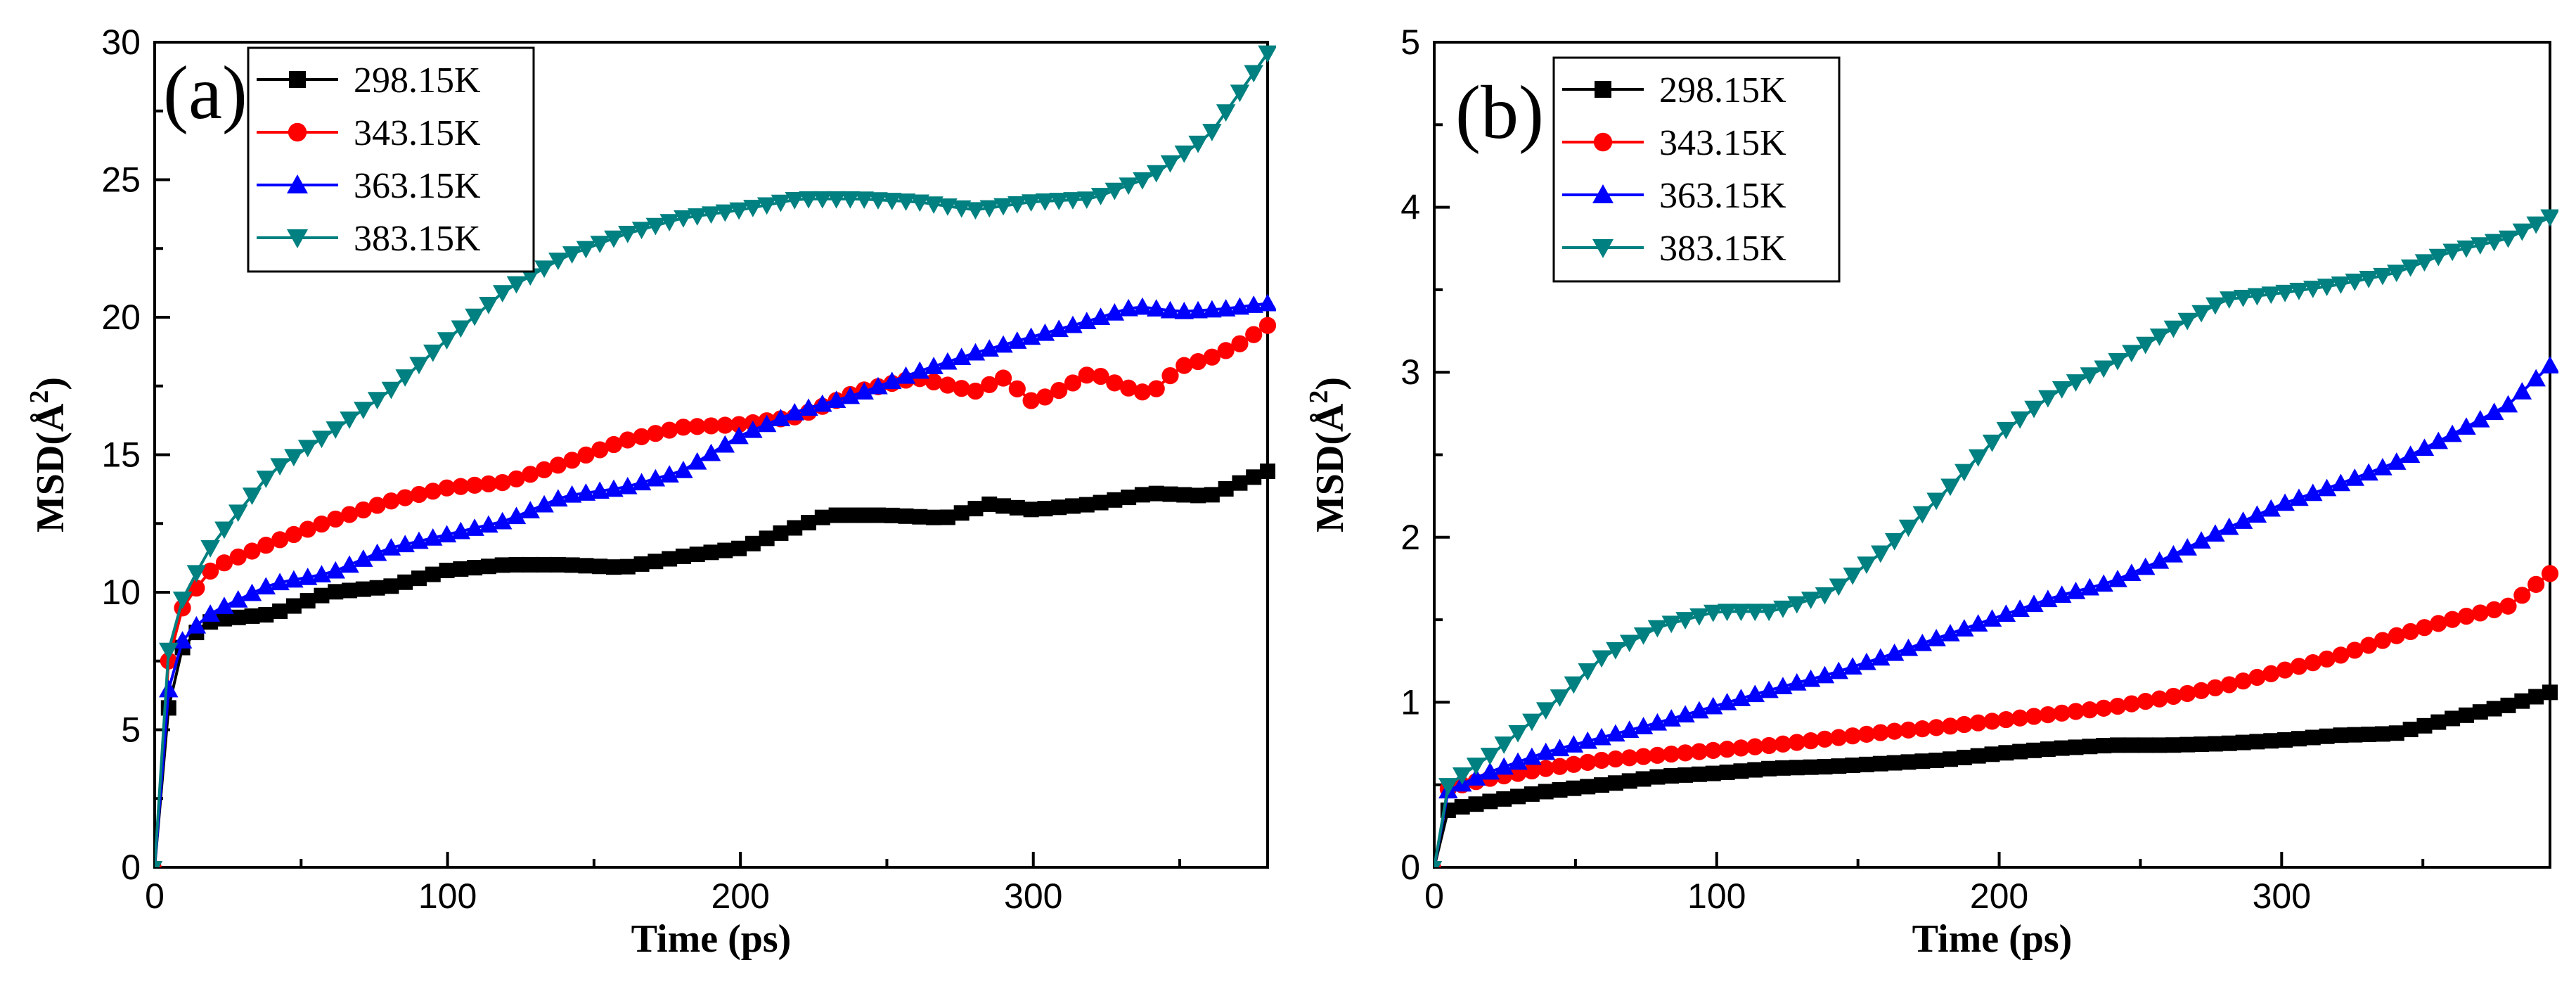 The width and height of the screenshot is (2576, 996). What do you see at coordinates (1716, 896) in the screenshot?
I see `x-tick-label: 100` at bounding box center [1716, 896].